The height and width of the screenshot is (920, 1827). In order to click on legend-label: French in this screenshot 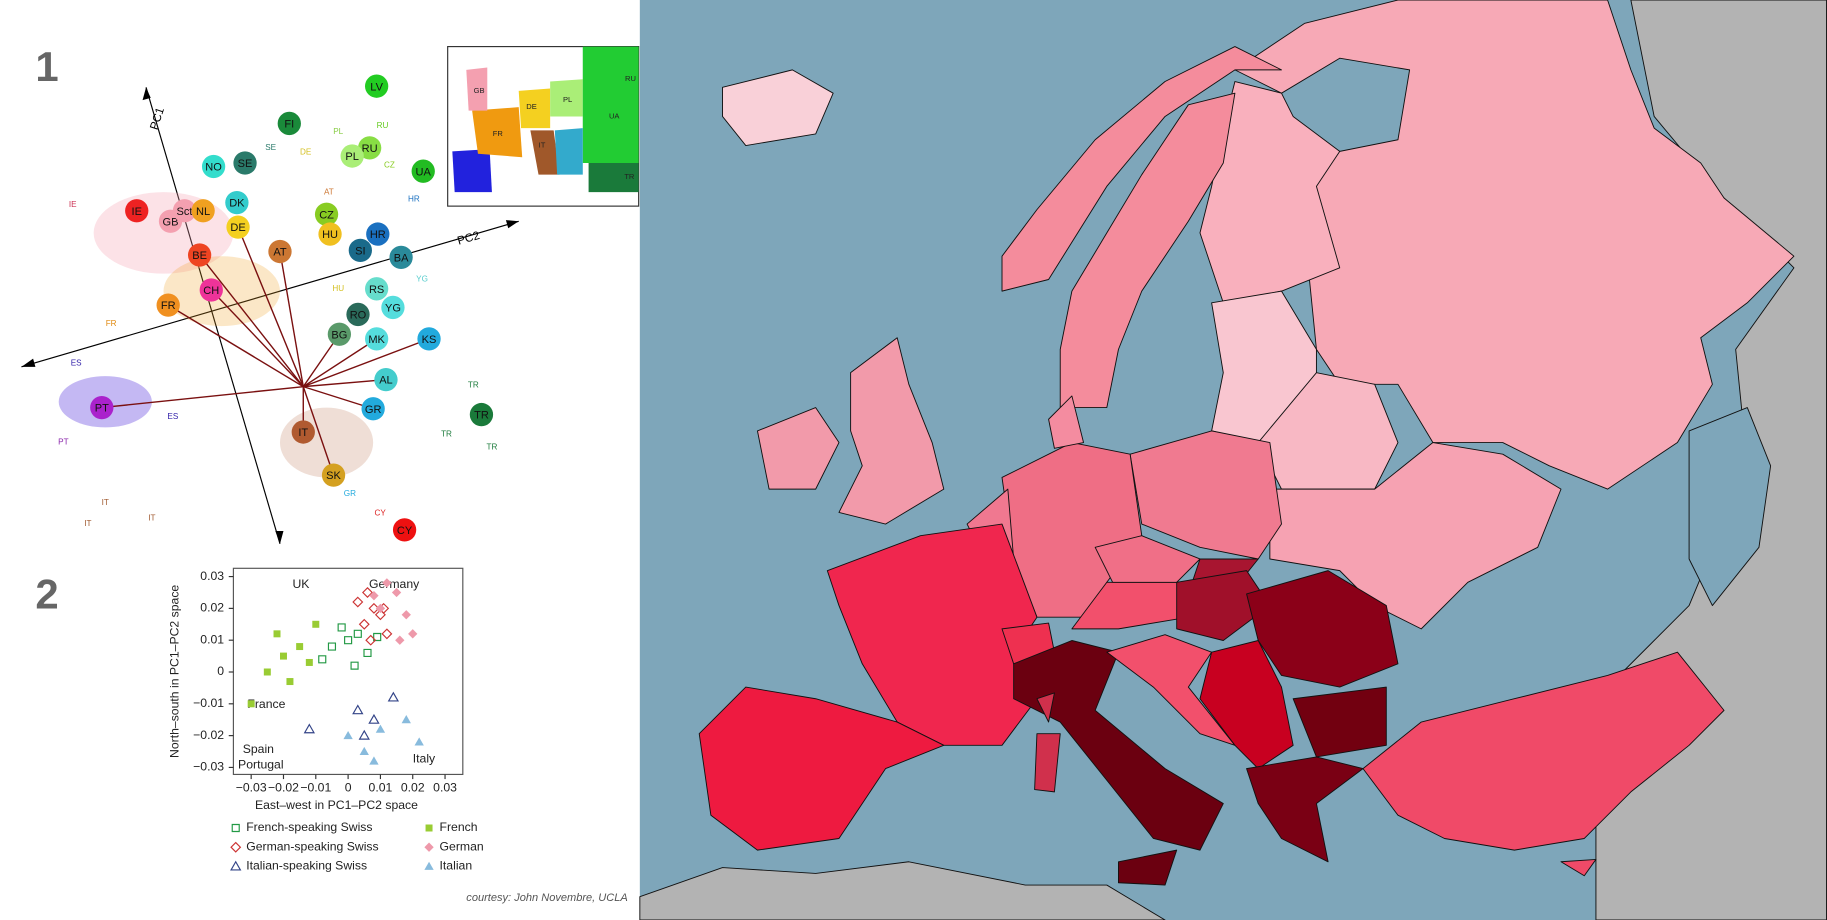, I will do `click(459, 827)`.